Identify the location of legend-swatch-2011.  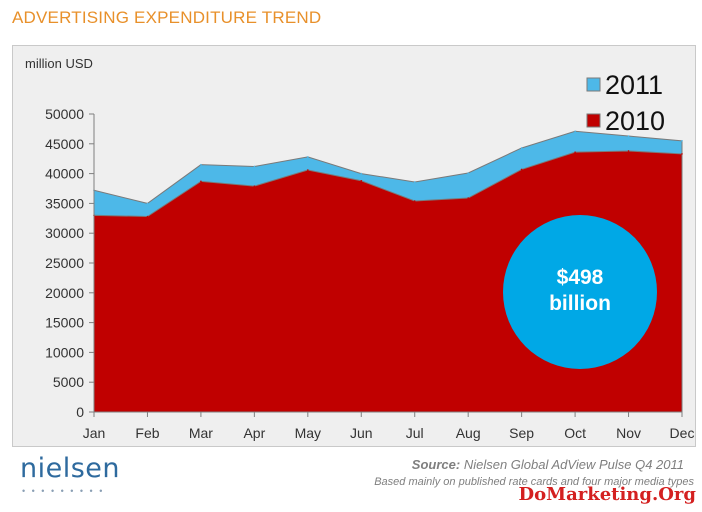
(593, 84).